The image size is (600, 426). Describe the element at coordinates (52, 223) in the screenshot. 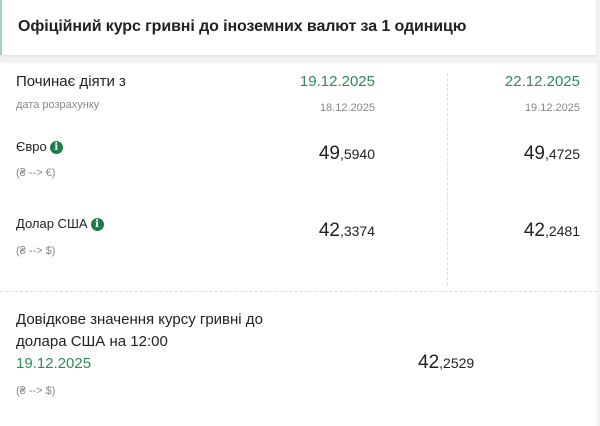

I see `currency-name: Долар США` at that location.